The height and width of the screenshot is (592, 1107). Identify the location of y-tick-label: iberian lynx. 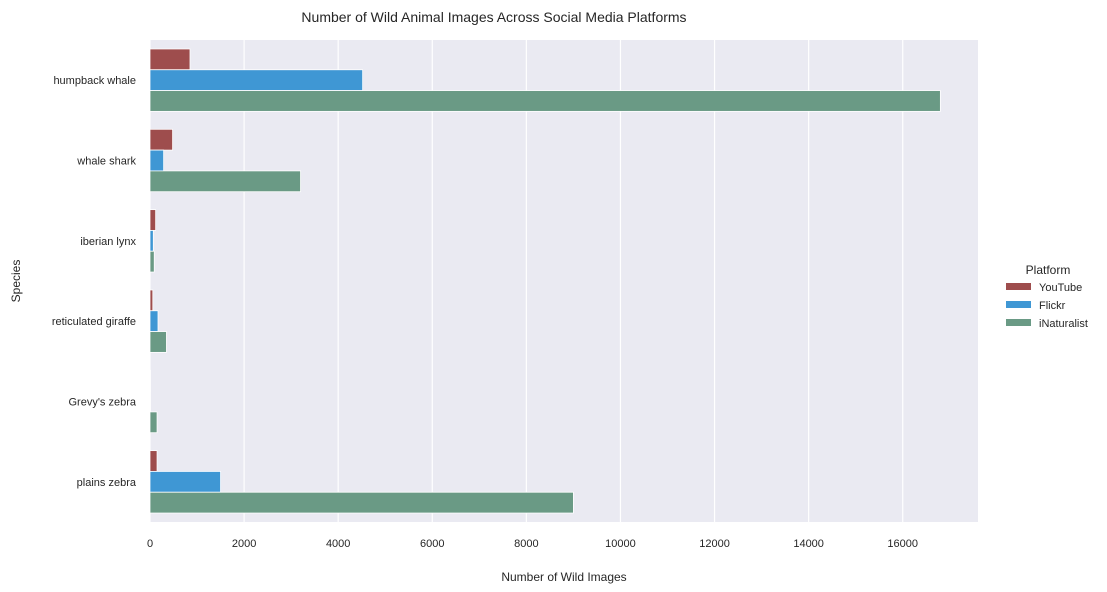
(108, 242).